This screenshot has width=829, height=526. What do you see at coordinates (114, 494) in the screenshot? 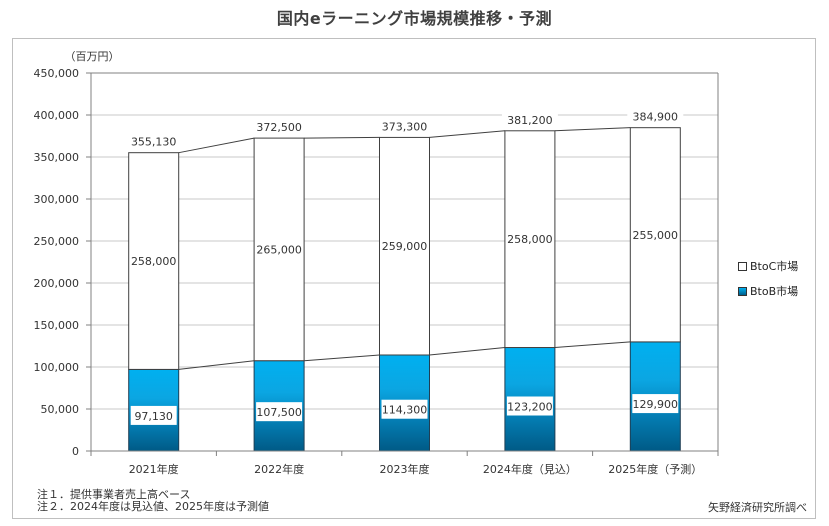
I see `note-1: 注１．提供事業者売上高ベース` at bounding box center [114, 494].